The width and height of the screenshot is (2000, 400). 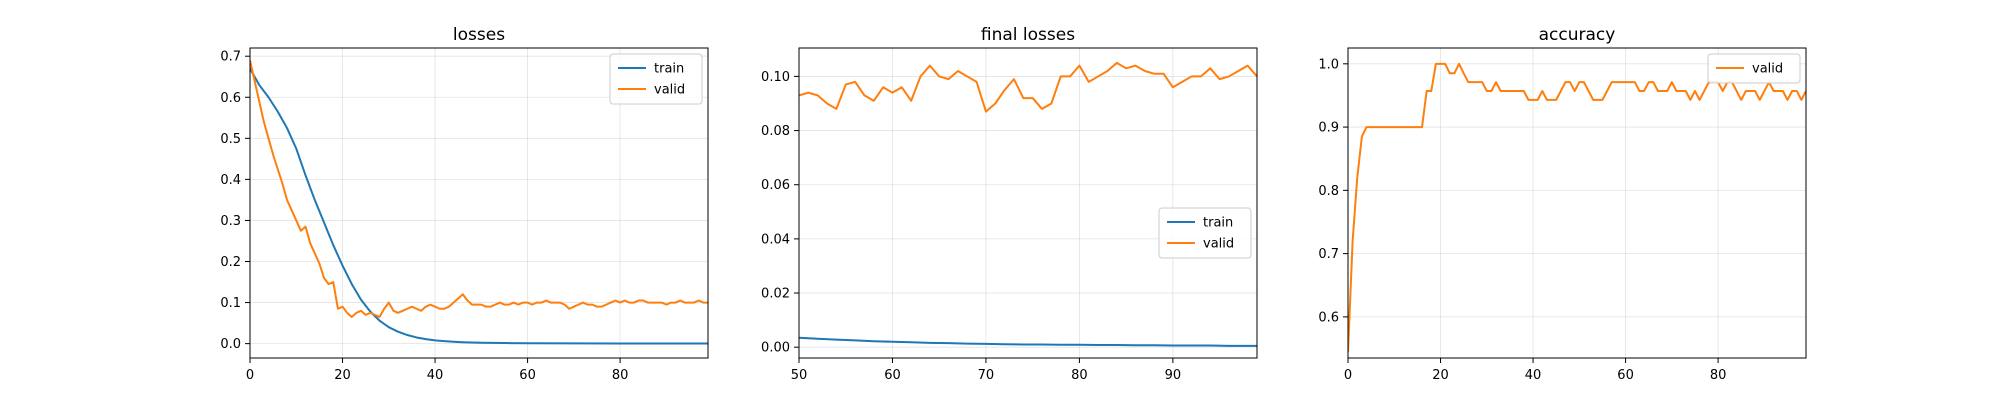 I want to click on losses-y-tick-label-3: 0.3, so click(x=230, y=221).